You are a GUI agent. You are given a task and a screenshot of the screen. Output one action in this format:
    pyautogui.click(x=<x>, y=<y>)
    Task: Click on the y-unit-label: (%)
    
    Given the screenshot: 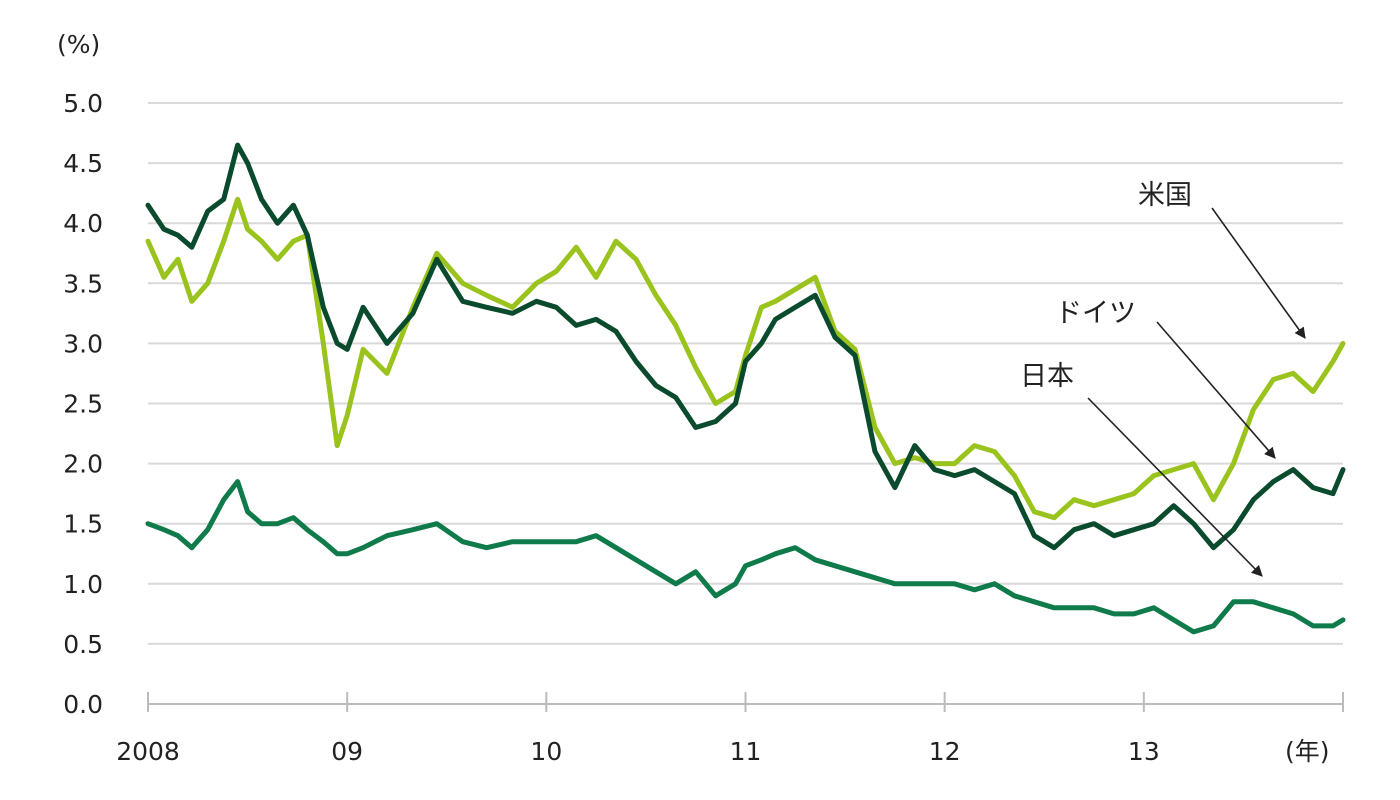 What is the action you would take?
    pyautogui.click(x=78, y=44)
    